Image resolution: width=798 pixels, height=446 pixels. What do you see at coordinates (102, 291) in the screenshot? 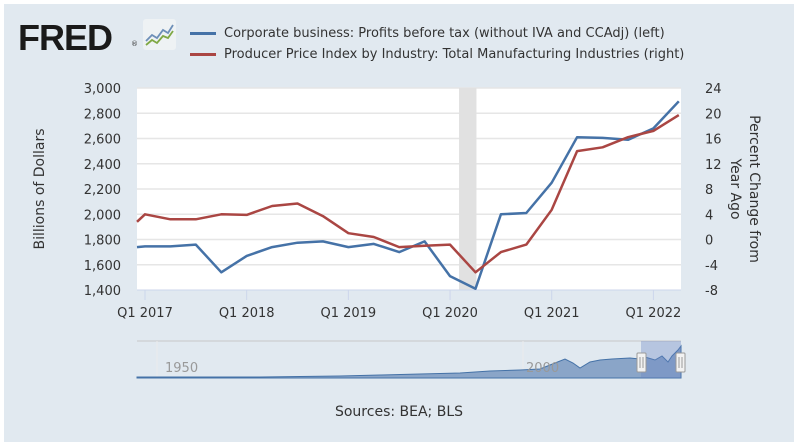
I see `y-tick-label-left: 1,400` at bounding box center [102, 291].